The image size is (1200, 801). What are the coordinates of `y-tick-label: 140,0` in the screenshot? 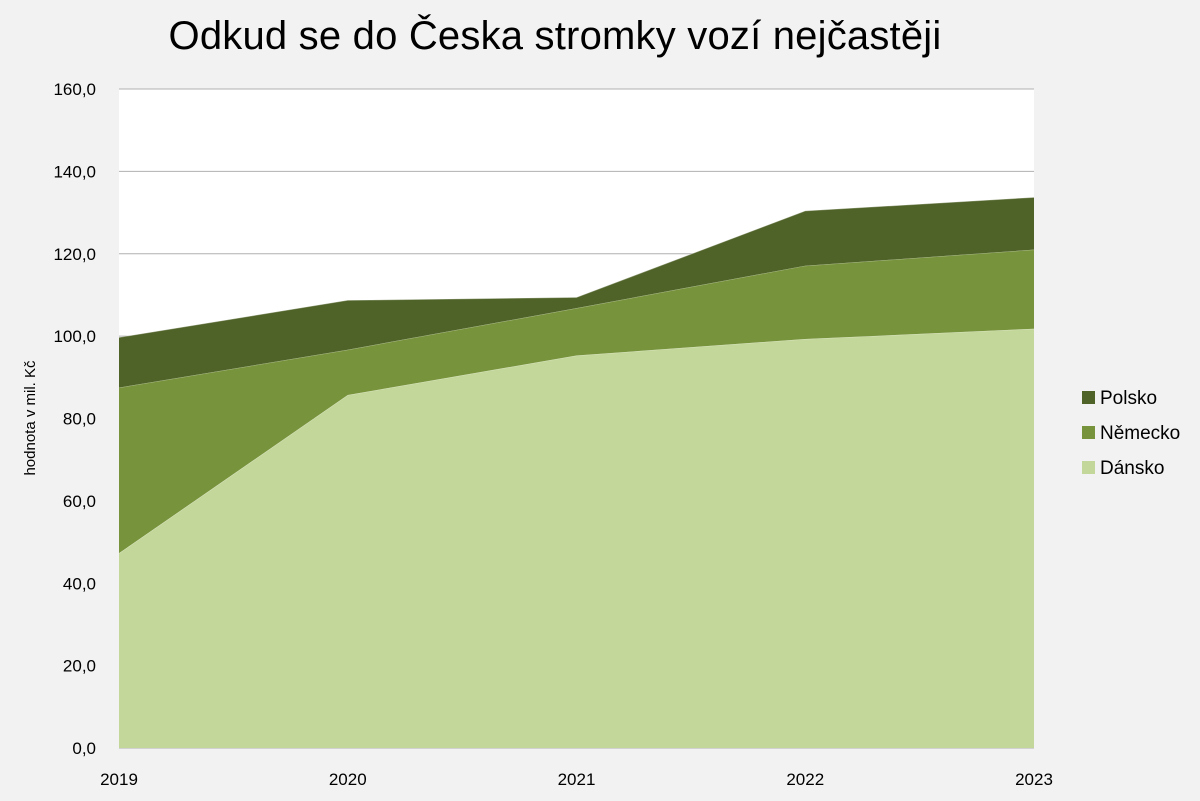 It's located at (74, 171).